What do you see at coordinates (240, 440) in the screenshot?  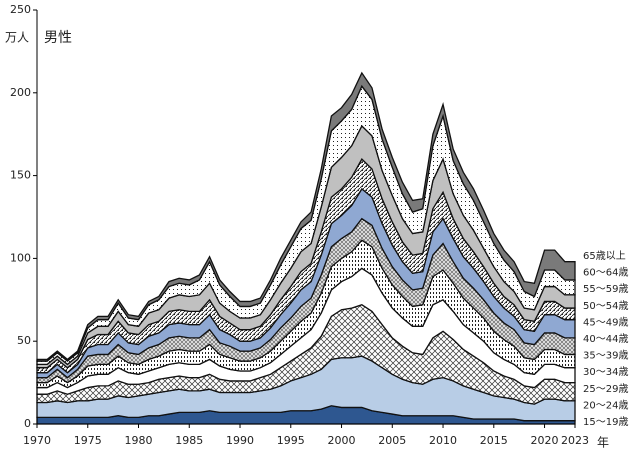 I see `x-tick-label: 1990` at bounding box center [240, 440].